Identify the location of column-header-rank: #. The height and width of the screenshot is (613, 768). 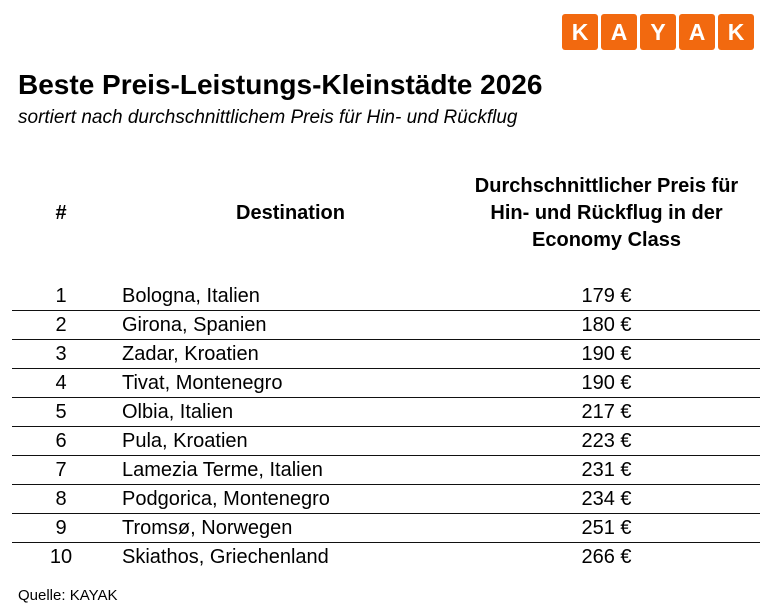
(61, 213).